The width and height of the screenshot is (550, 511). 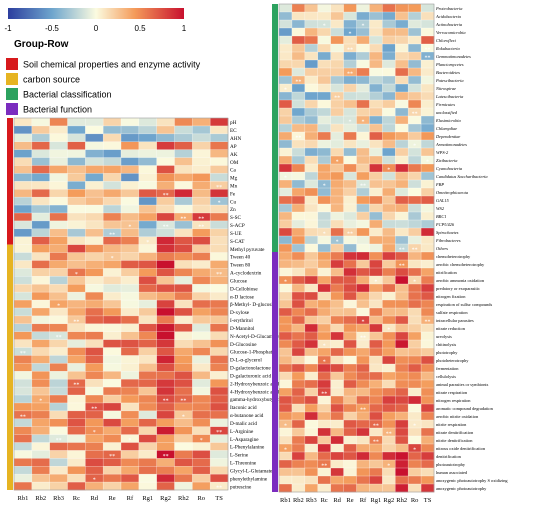 I want to click on row-label: D-xylose, so click(x=240, y=313).